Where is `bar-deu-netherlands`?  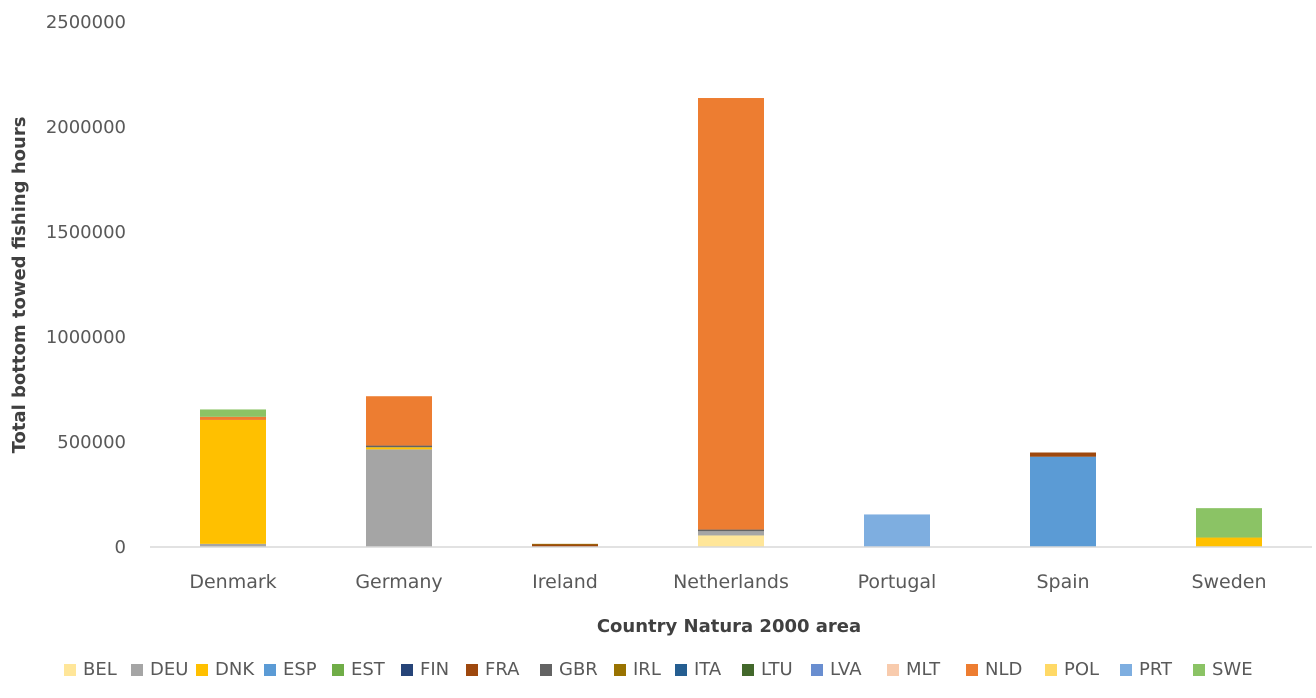
bar-deu-netherlands is located at coordinates (731, 533).